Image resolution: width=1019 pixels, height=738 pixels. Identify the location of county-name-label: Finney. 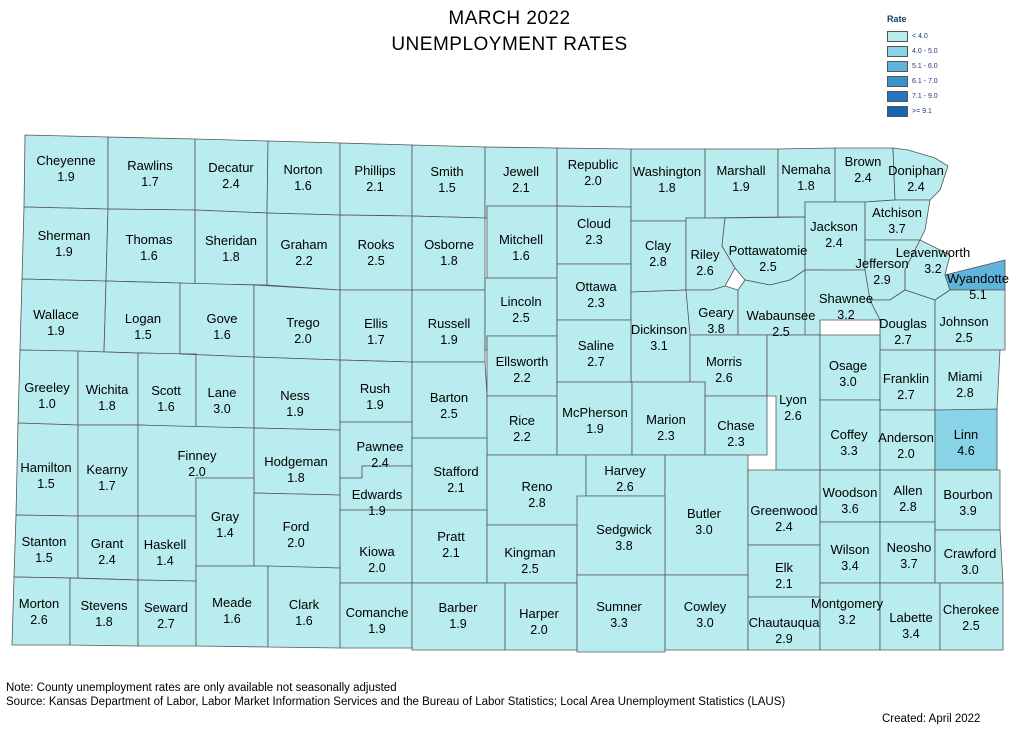
(197, 455).